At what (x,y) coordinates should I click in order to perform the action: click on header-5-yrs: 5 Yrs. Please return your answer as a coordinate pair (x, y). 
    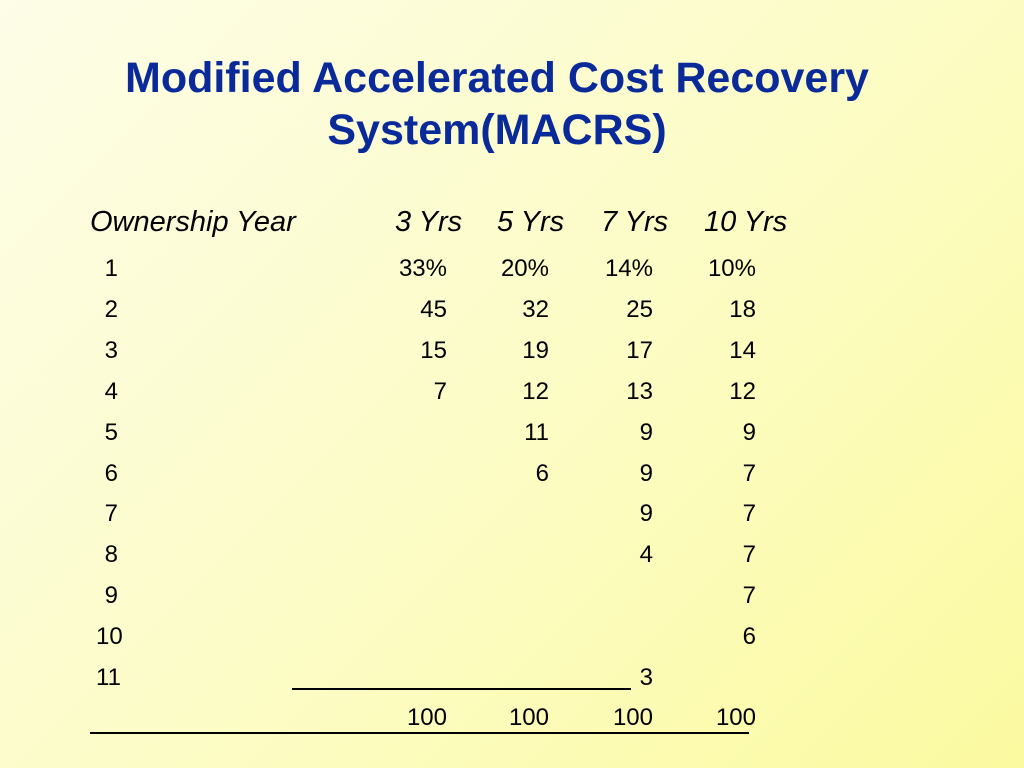
    Looking at the image, I should click on (531, 222).